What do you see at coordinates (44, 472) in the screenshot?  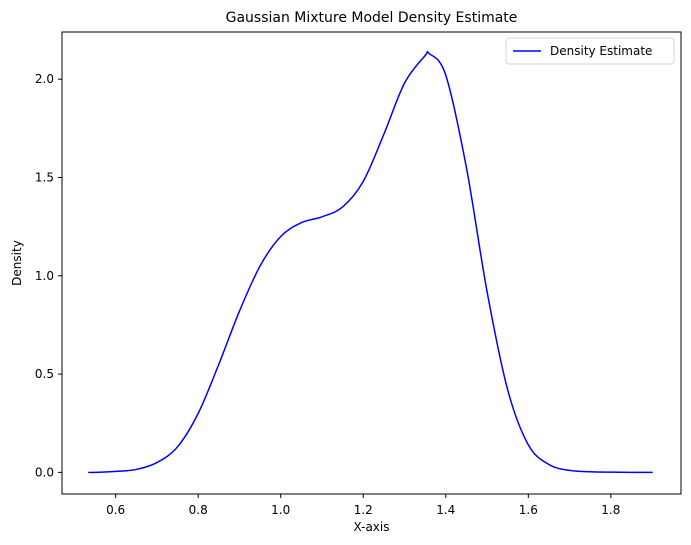 I see `y-tick-label: 0.0` at bounding box center [44, 472].